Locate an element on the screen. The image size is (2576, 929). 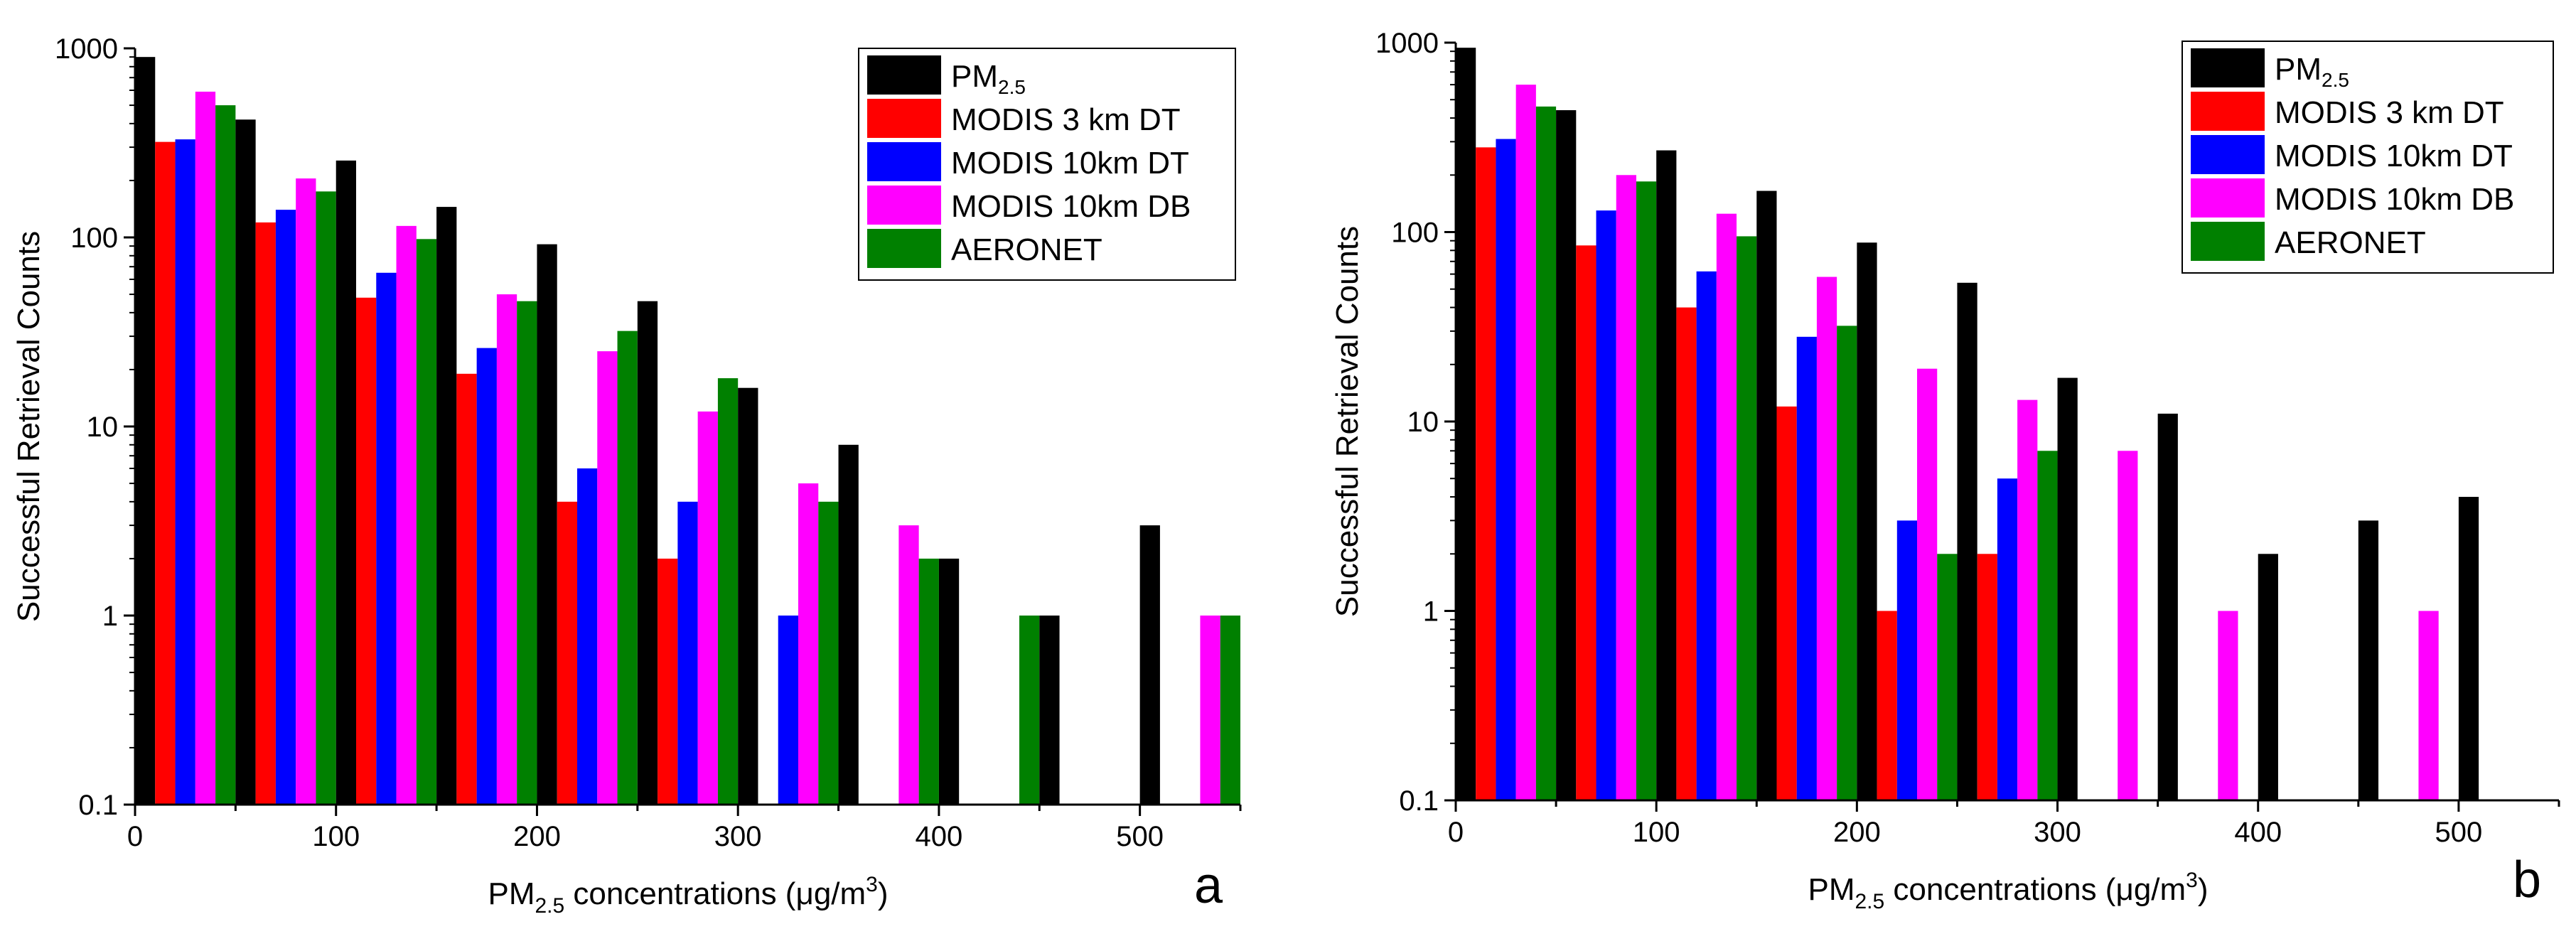
y-tick-label: 1000 is located at coordinates (1407, 44).